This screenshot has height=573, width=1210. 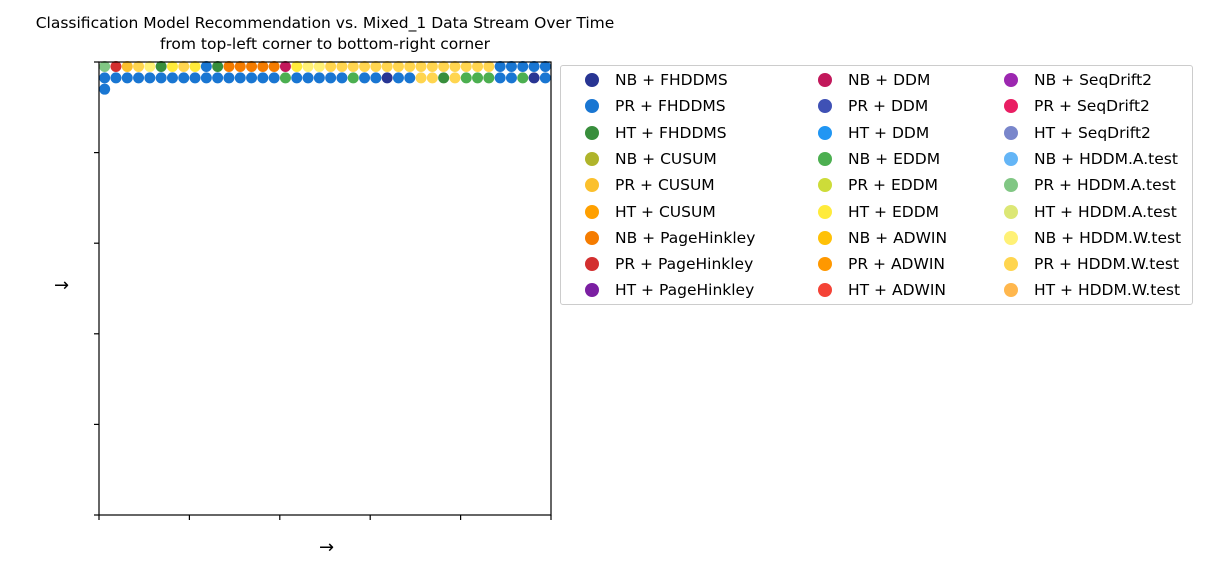 I want to click on legend-item: PR + ADWIN, so click(x=881, y=264).